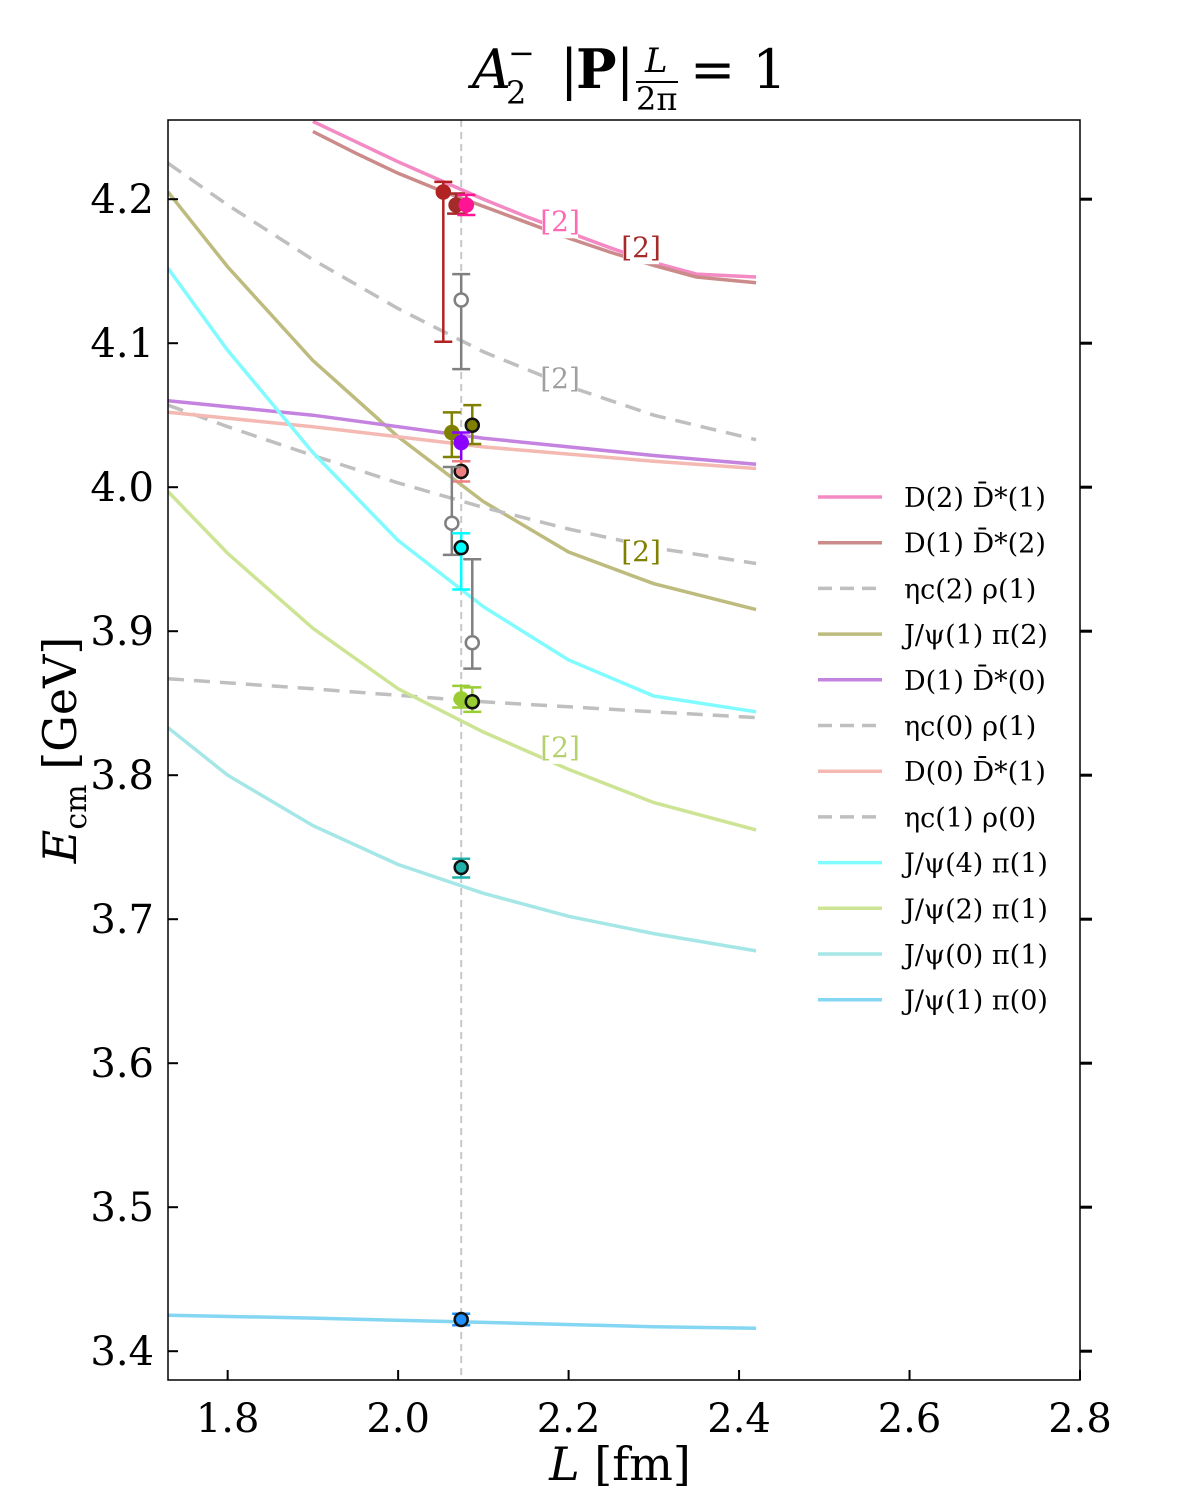  I want to click on legend-label: D(2) D̄*(1), so click(975, 497).